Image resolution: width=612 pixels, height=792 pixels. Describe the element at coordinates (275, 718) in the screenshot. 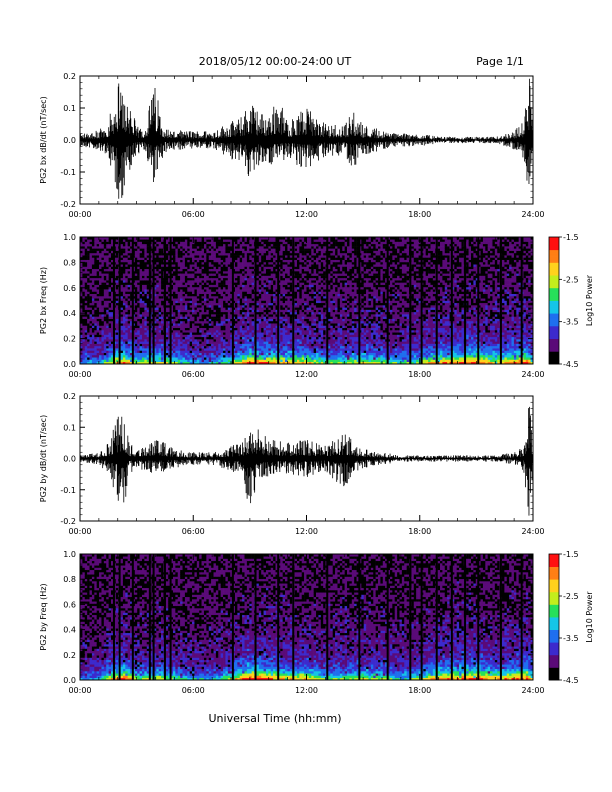

I see `x-axis-label: Universal Time (hh:mm)` at that location.